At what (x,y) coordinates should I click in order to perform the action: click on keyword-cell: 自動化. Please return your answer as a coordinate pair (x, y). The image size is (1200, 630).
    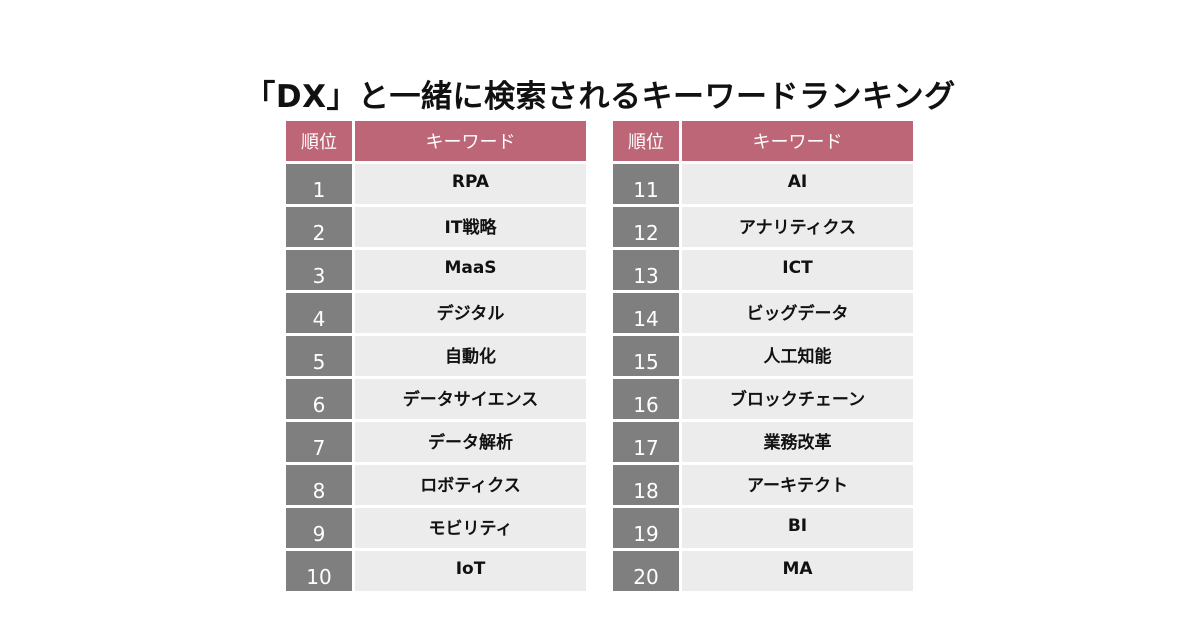
    Looking at the image, I should click on (470, 356).